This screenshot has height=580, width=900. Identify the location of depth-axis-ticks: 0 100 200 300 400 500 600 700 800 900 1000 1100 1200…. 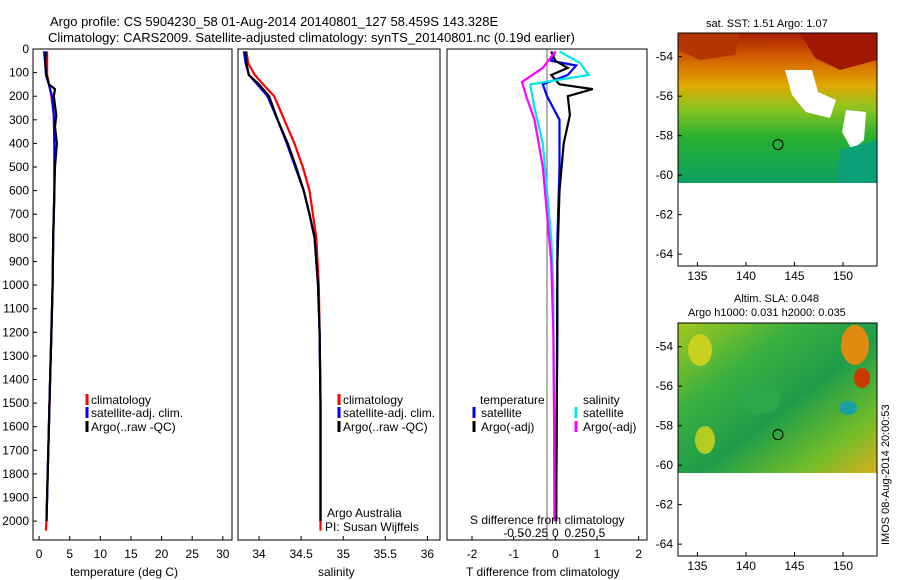
(19, 285).